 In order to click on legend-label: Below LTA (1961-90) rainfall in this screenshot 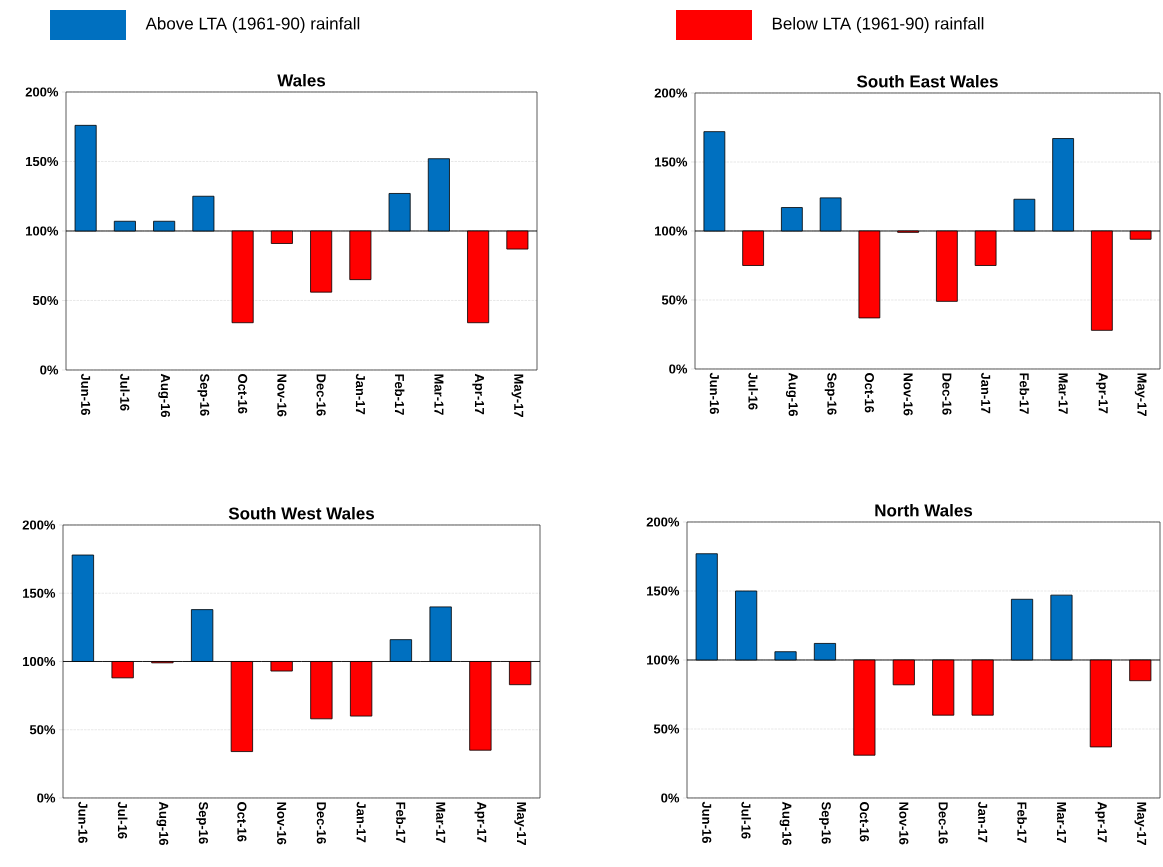, I will do `click(878, 25)`.